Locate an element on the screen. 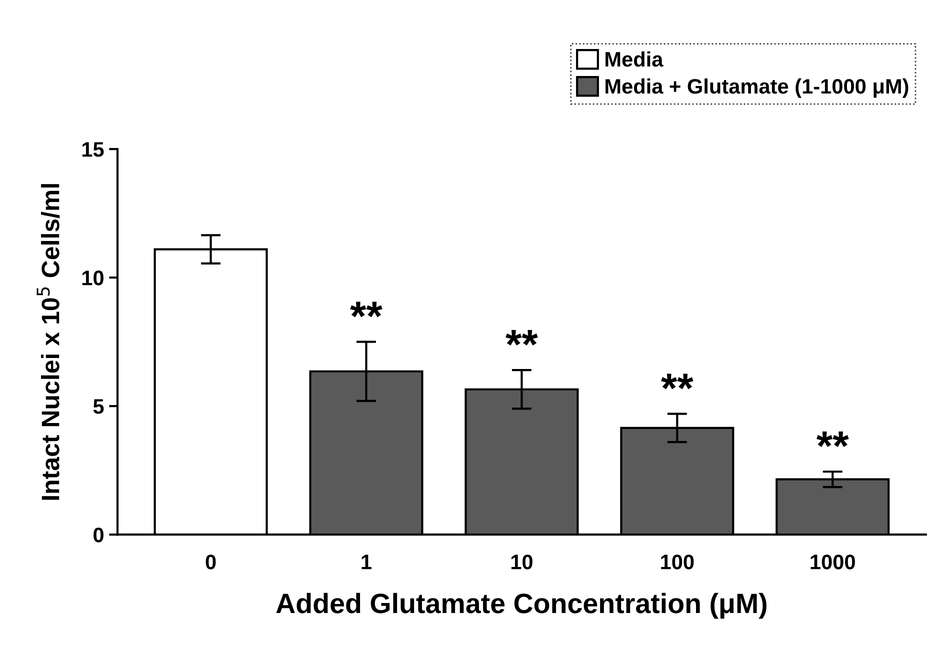  x-tick-label: 1000 is located at coordinates (832, 562).